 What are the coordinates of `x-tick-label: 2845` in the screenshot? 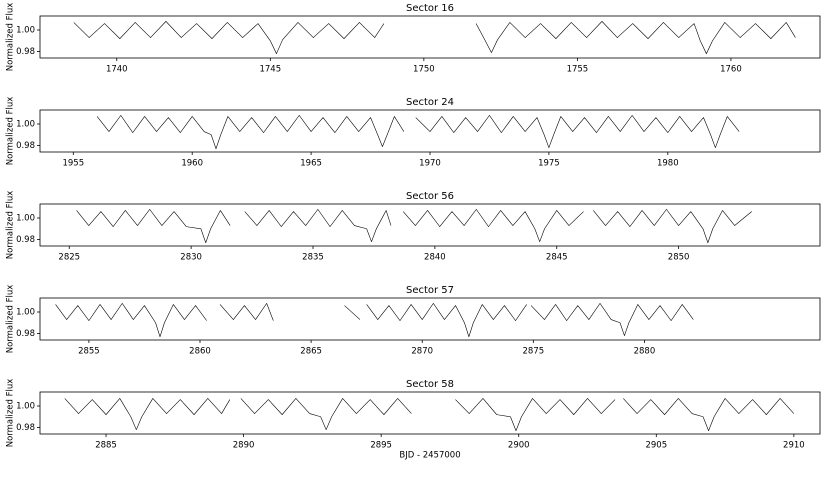 It's located at (557, 258).